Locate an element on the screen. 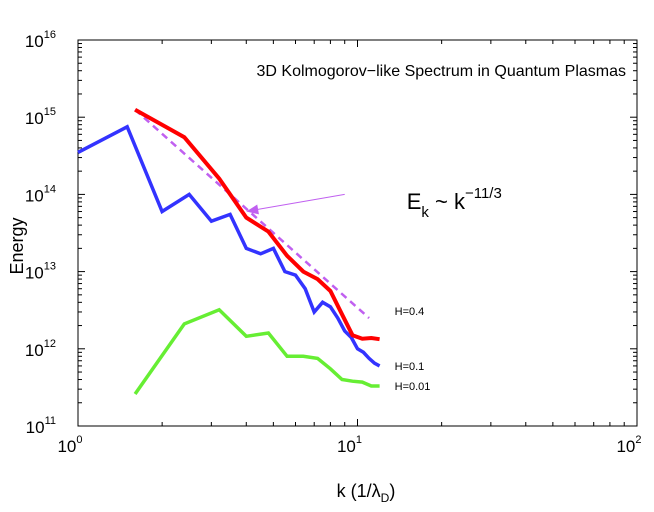  x-axis-label: k (1/λD) is located at coordinates (366, 493).